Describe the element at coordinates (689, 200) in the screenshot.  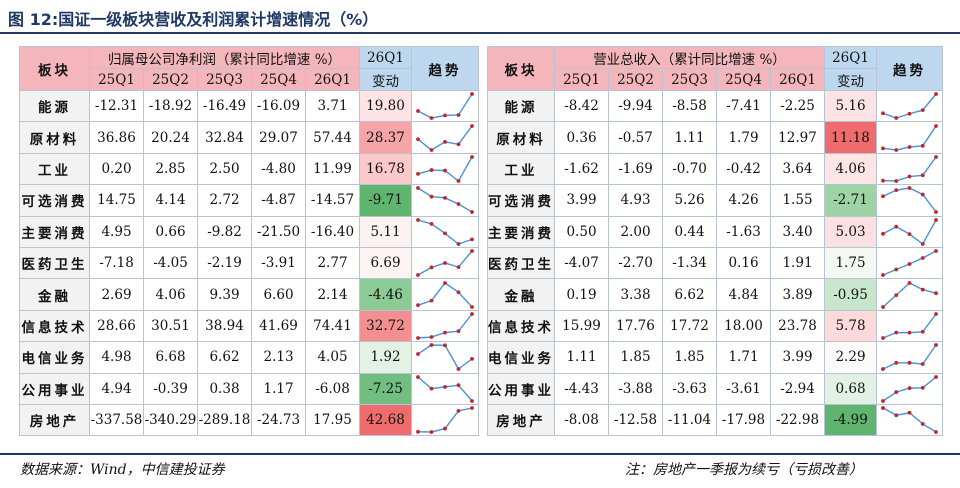
I see `revenue-value: 5.26` at that location.